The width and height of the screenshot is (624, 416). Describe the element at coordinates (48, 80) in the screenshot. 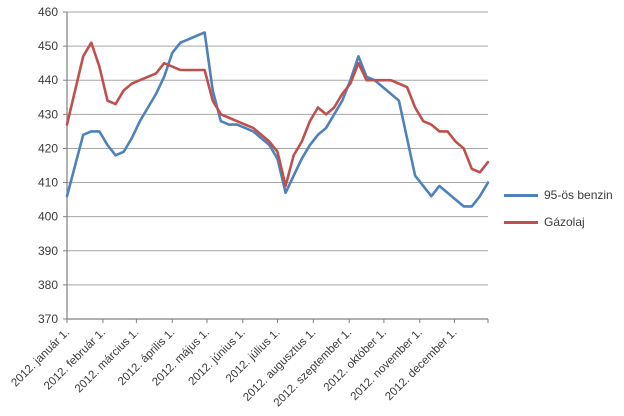

I see `y-axis-label: 440` at that location.